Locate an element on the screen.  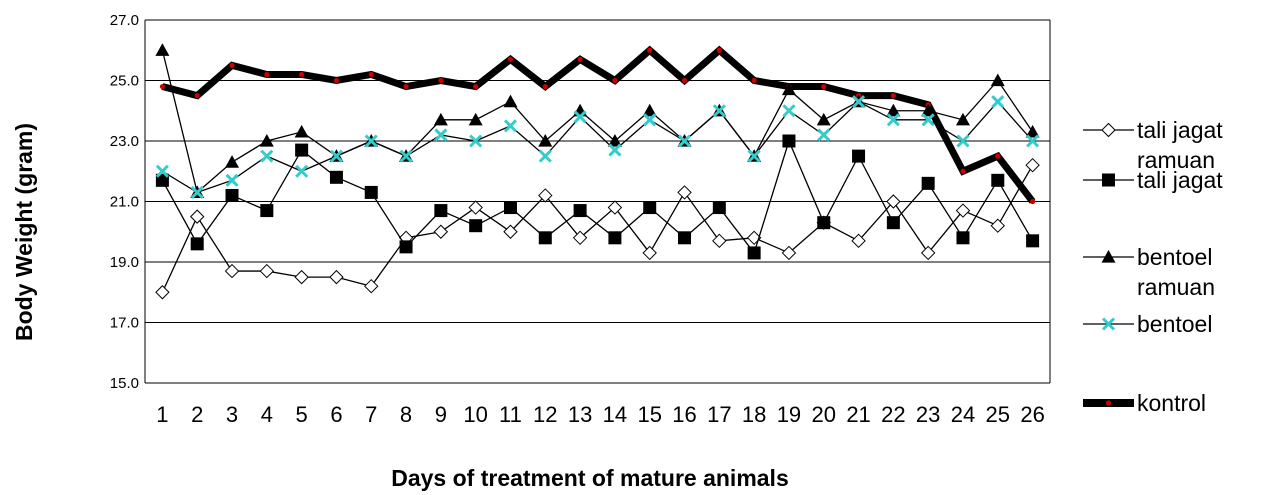
y-tick-label: 21.0 is located at coordinates (124, 202).